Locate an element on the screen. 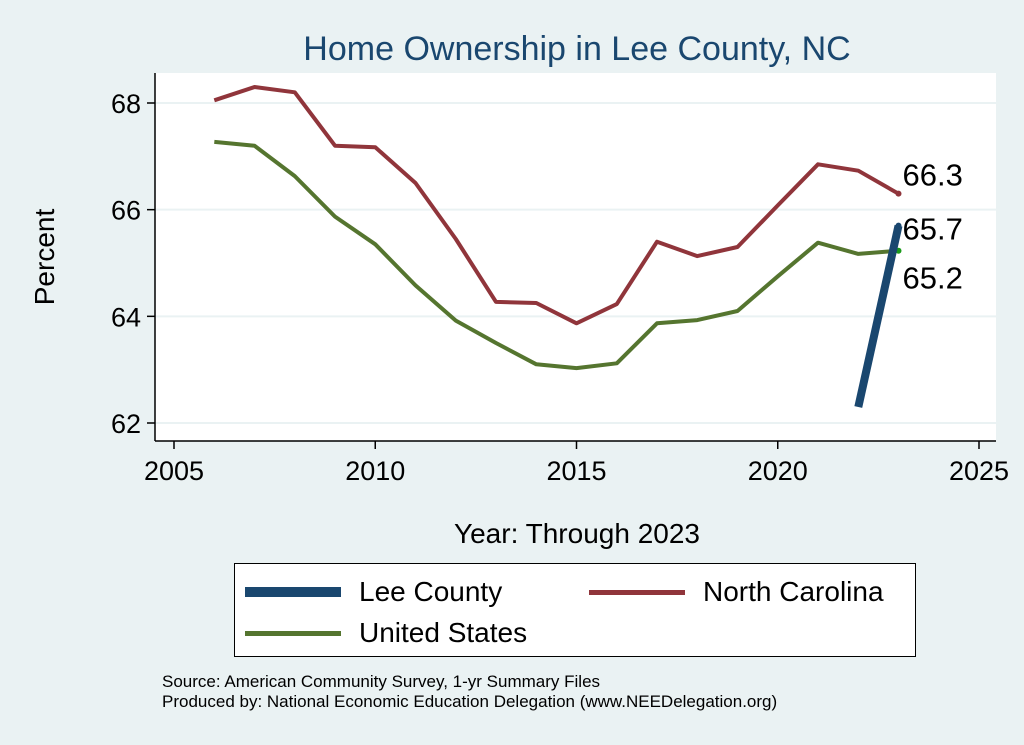 The image size is (1024, 745). legend-item-north-carolina: North Carolina is located at coordinates (736, 592).